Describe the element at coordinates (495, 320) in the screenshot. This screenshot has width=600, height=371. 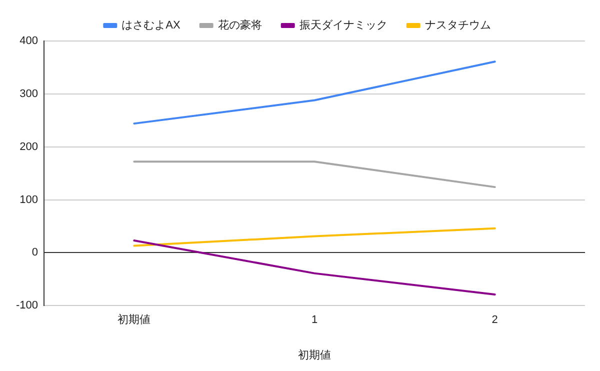
I see `x-tick-label: 2` at that location.